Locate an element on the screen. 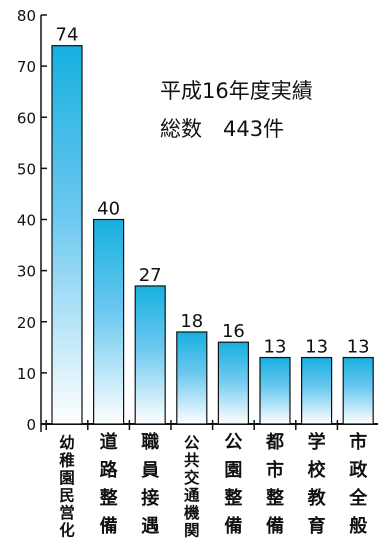 Image resolution: width=378 pixels, height=544 pixels. data-label: 18 is located at coordinates (191, 321).